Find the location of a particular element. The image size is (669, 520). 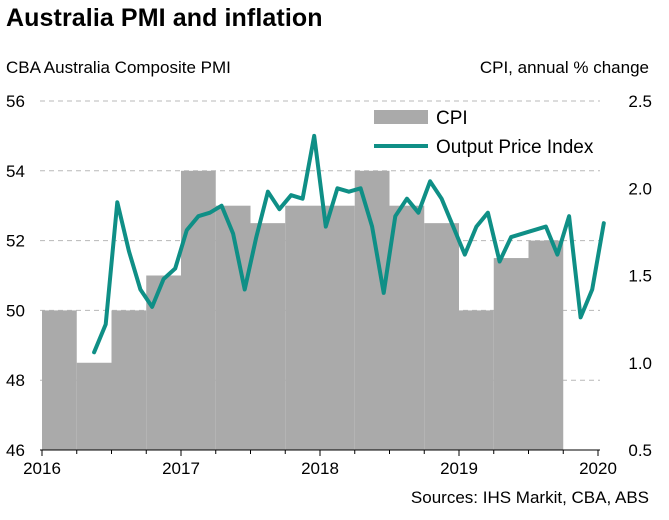

right-tick-label: 2.5 is located at coordinates (640, 101).